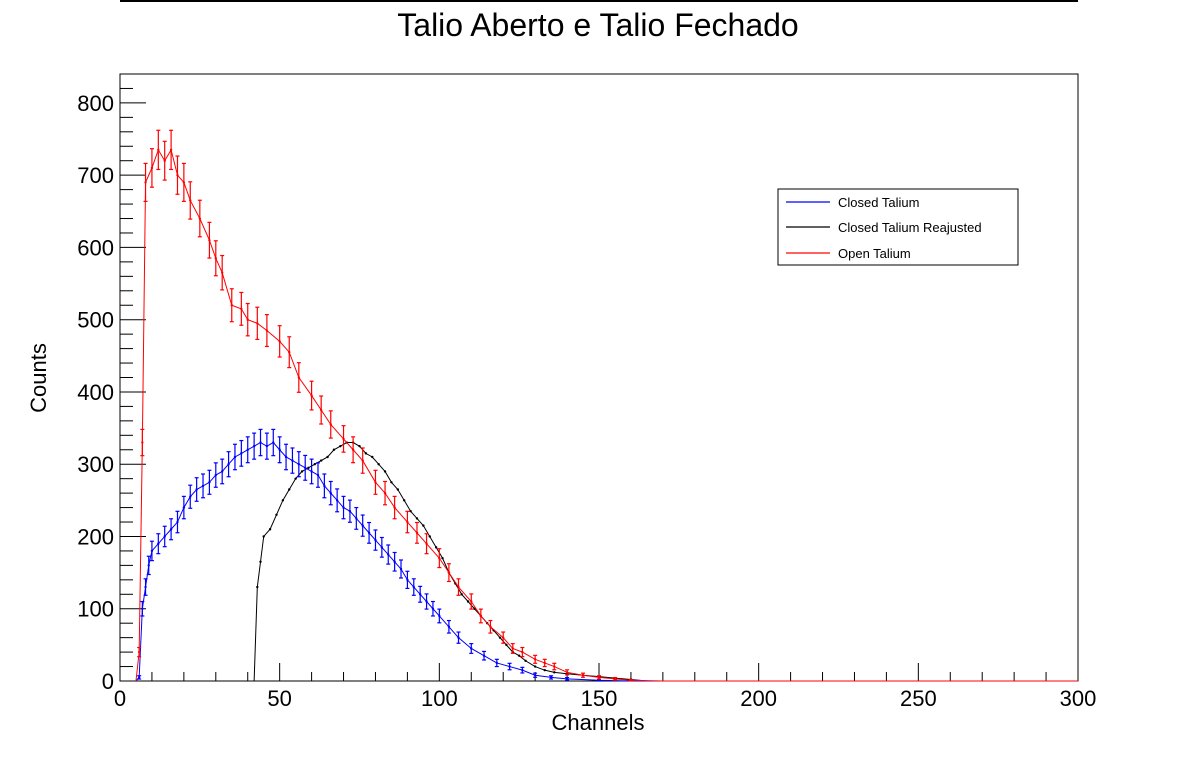 This screenshot has height=757, width=1198. What do you see at coordinates (108, 681) in the screenshot?
I see `y-tick-label: 0` at bounding box center [108, 681].